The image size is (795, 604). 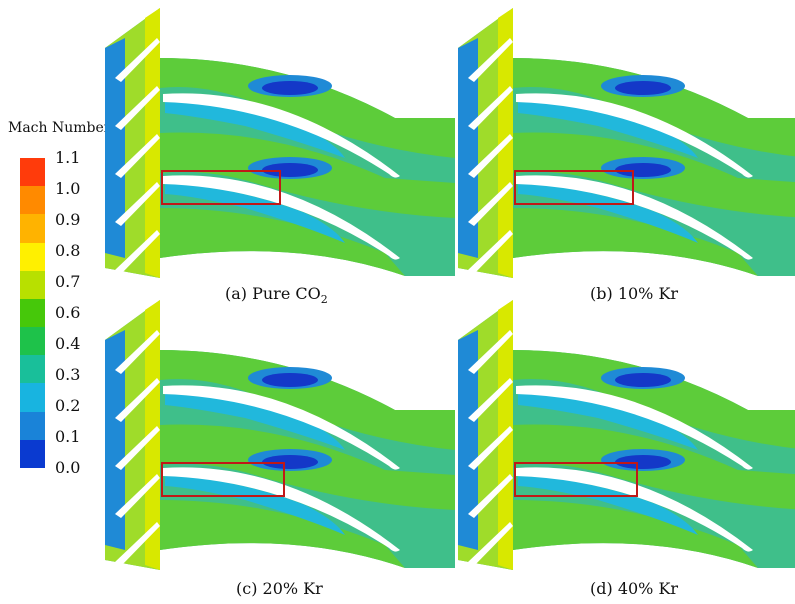 I want to click on legend-tick-label: 0.2, so click(x=68, y=405).